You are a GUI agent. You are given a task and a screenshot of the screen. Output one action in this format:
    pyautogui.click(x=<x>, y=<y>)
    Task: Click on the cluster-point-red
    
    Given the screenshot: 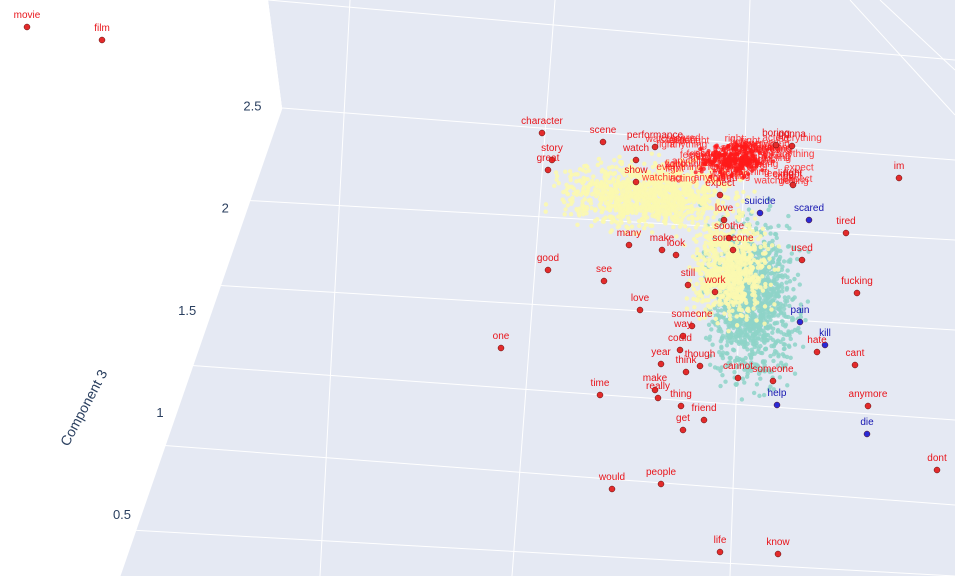 What is the action you would take?
    pyautogui.click(x=701, y=148)
    